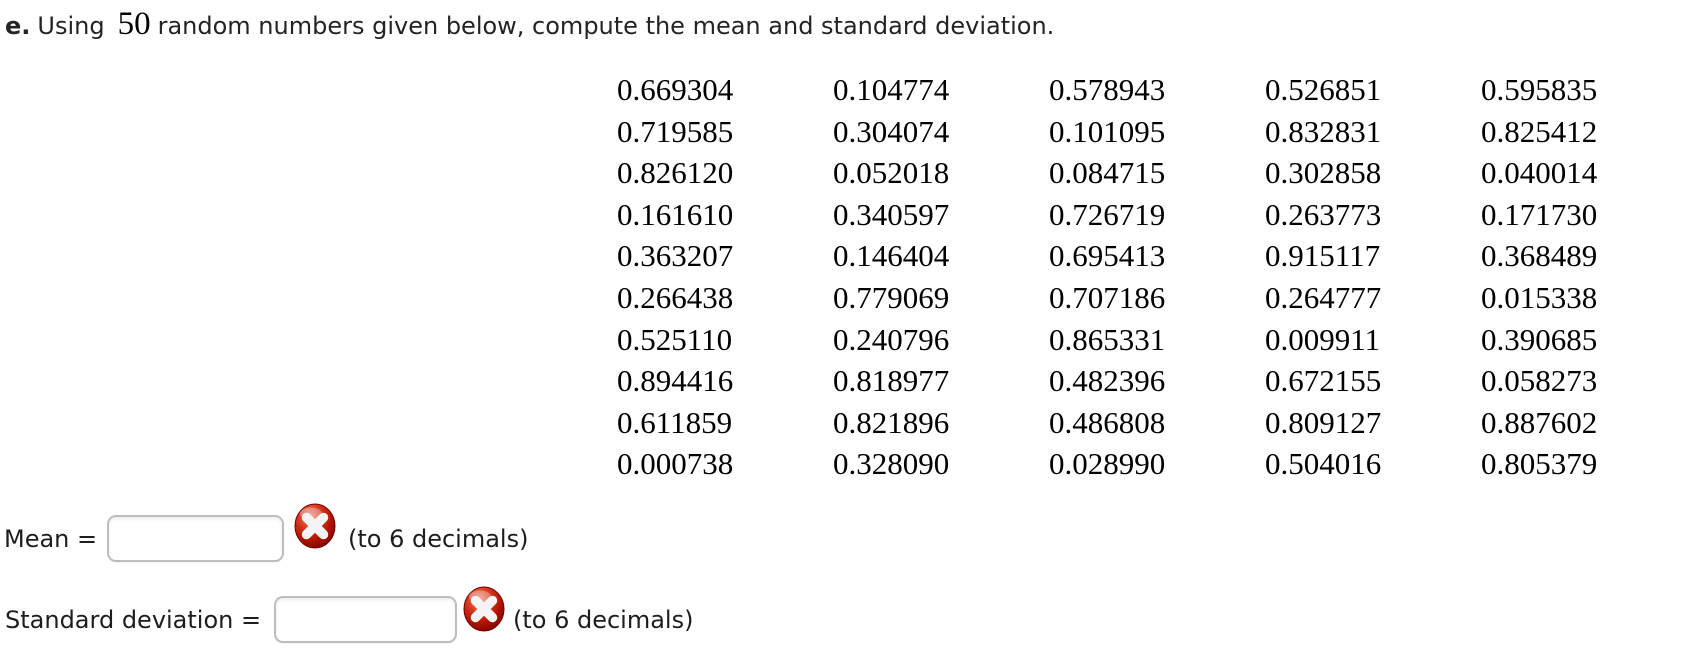 This screenshot has width=1684, height=658. I want to click on random-number-cell: 0.263773, so click(1323, 214).